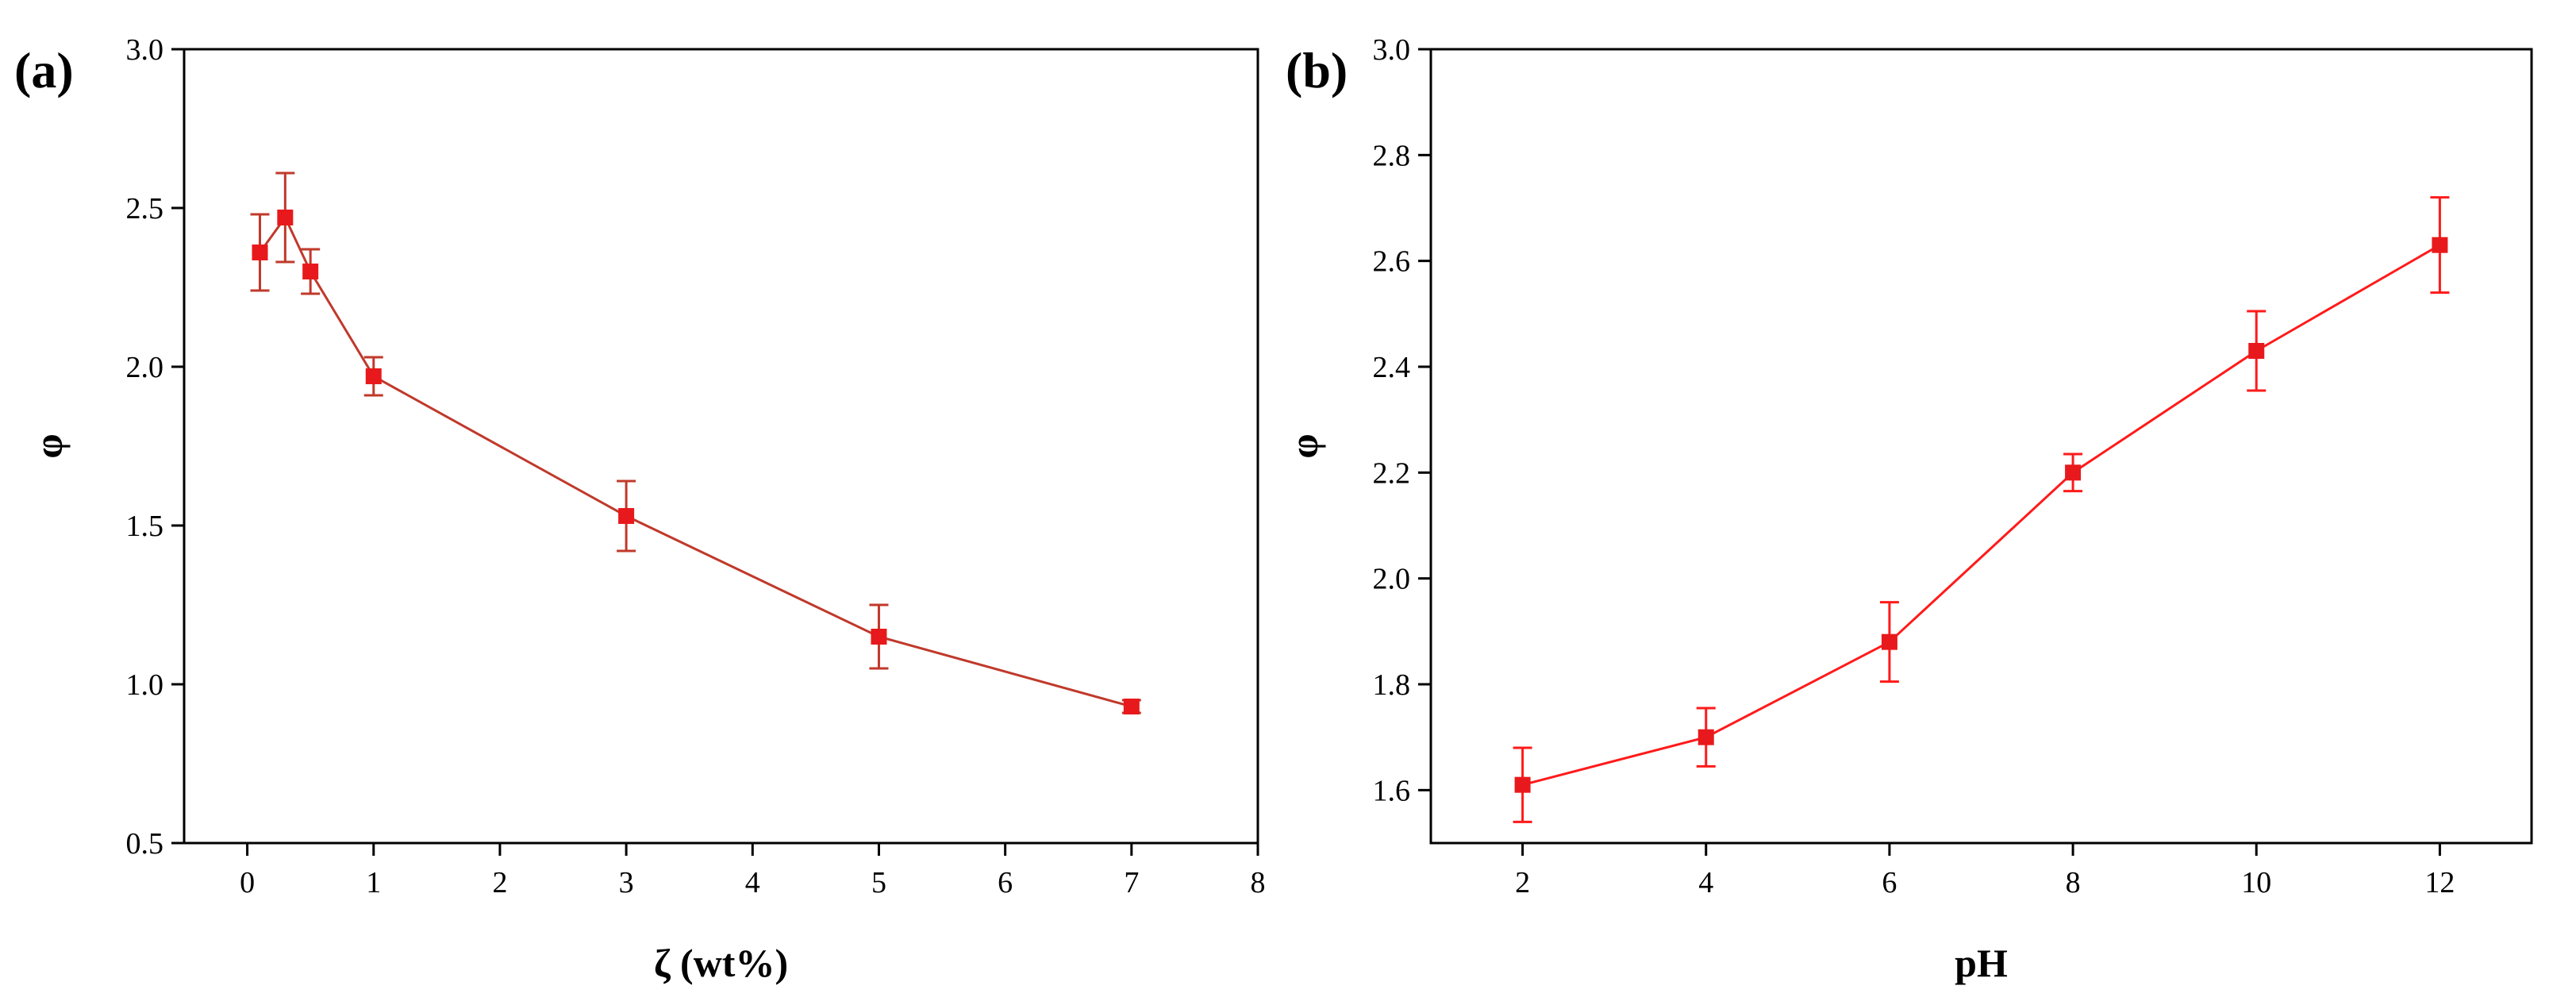 This screenshot has height=1005, width=2576. I want to click on y-tick-label: 0.5, so click(145, 844).